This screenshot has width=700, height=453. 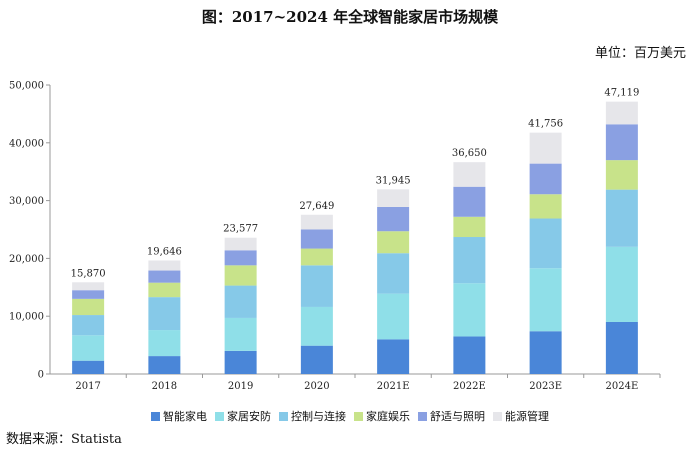 What do you see at coordinates (388, 416) in the screenshot?
I see `legend-label: 家庭娱乐` at bounding box center [388, 416].